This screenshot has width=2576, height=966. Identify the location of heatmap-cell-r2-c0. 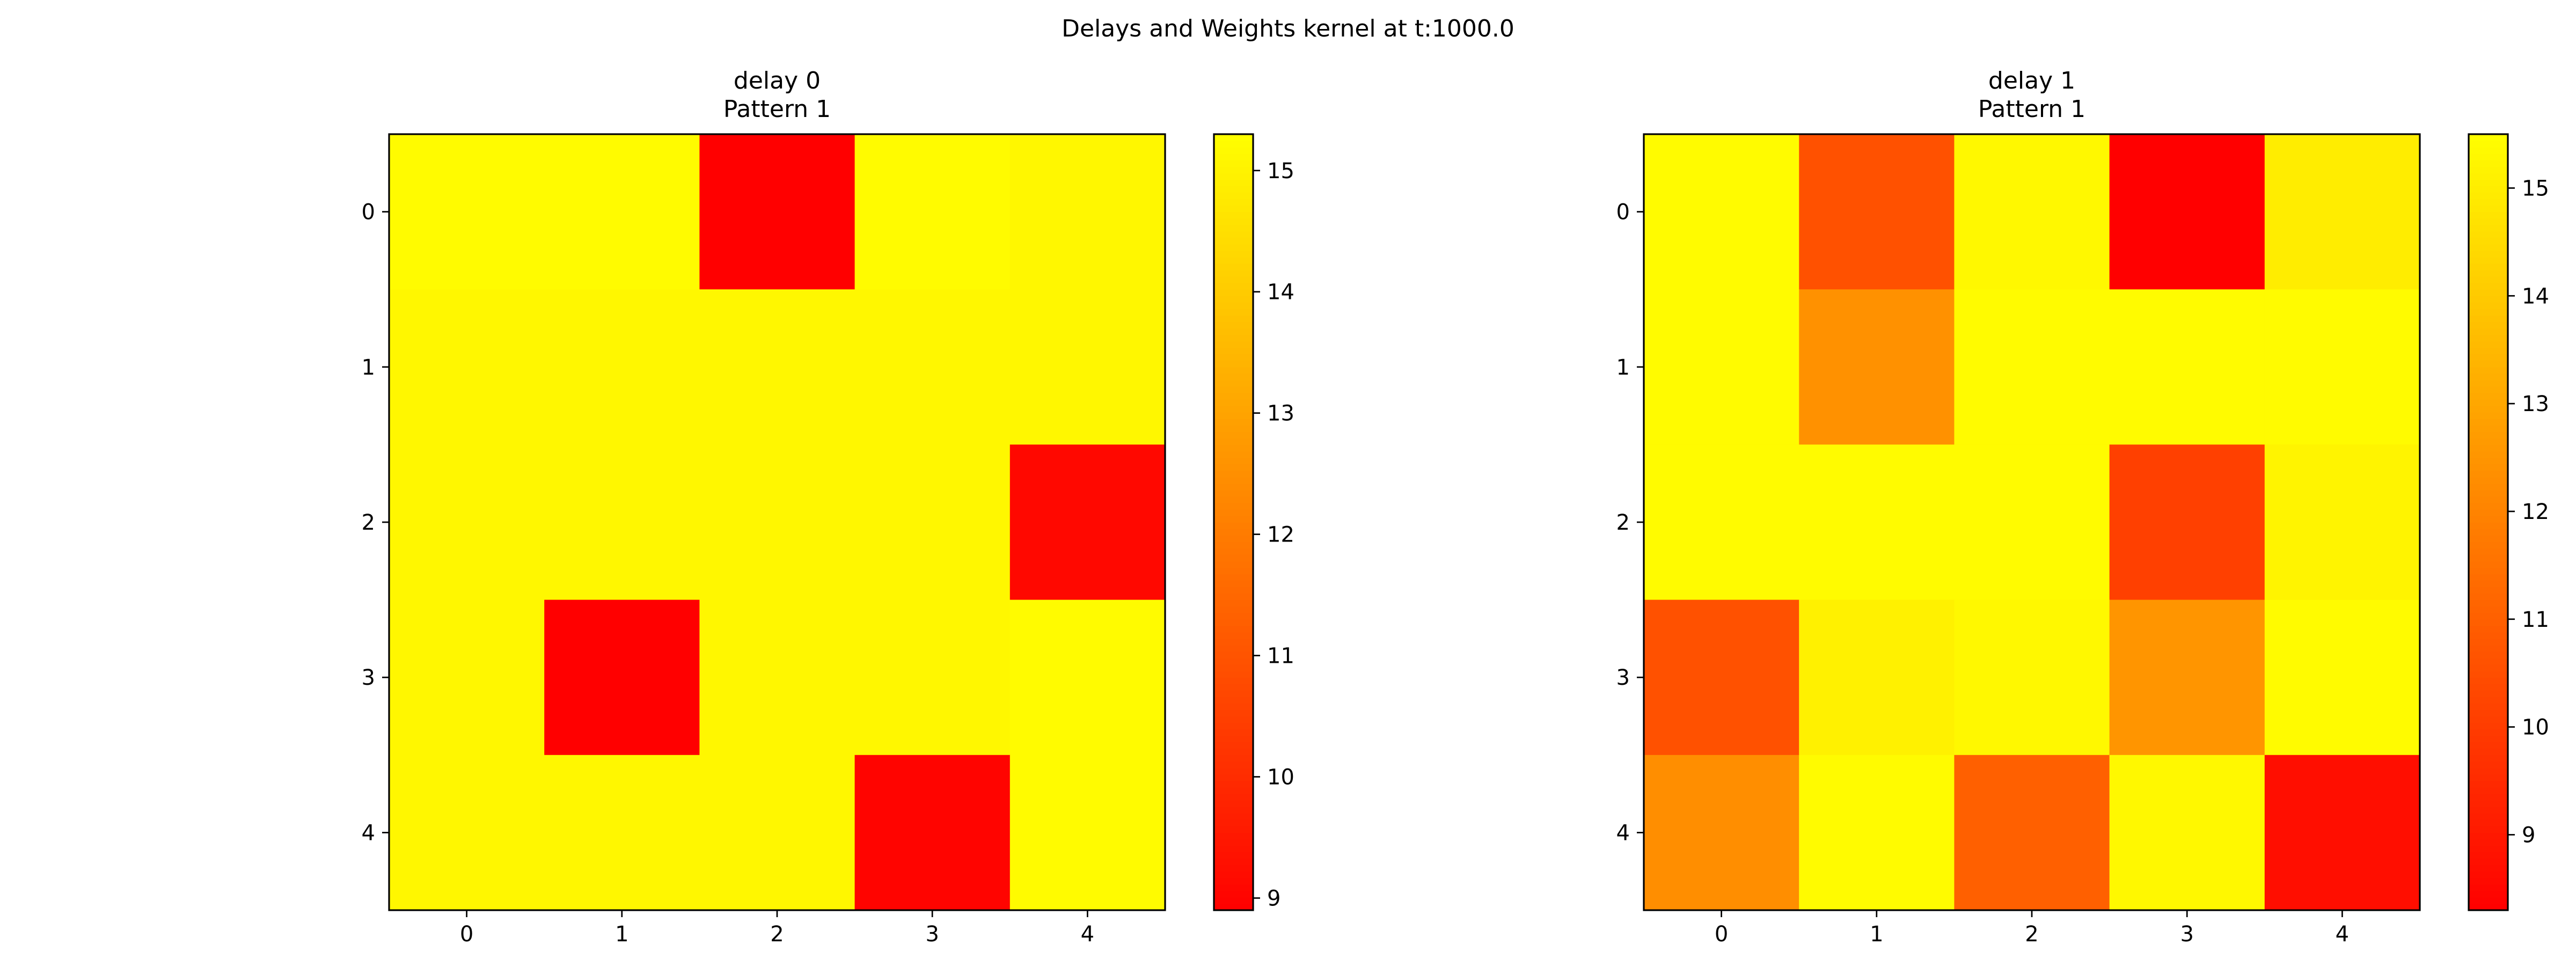
(1721, 522).